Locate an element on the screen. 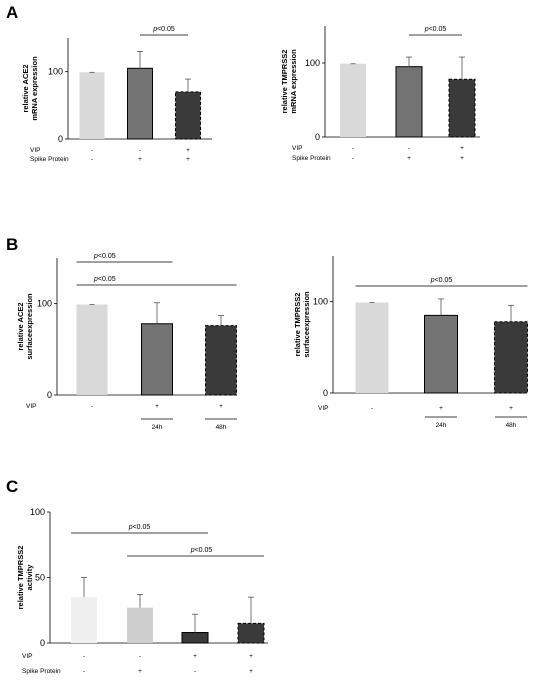 This screenshot has width=550, height=681. panel-letter-b: B is located at coordinates (12, 244).